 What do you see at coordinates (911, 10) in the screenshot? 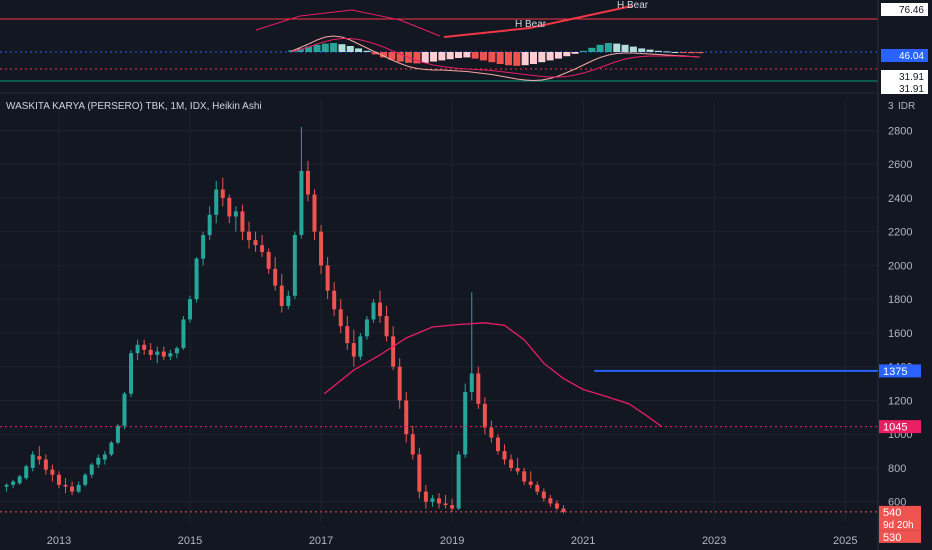
I see `ind-scale-1: 76.46` at bounding box center [911, 10].